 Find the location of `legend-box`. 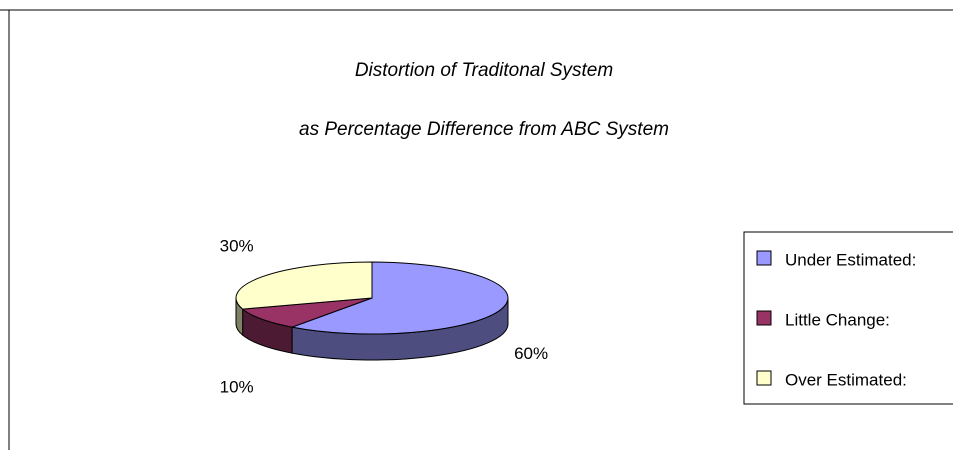

legend-box is located at coordinates (848, 318).